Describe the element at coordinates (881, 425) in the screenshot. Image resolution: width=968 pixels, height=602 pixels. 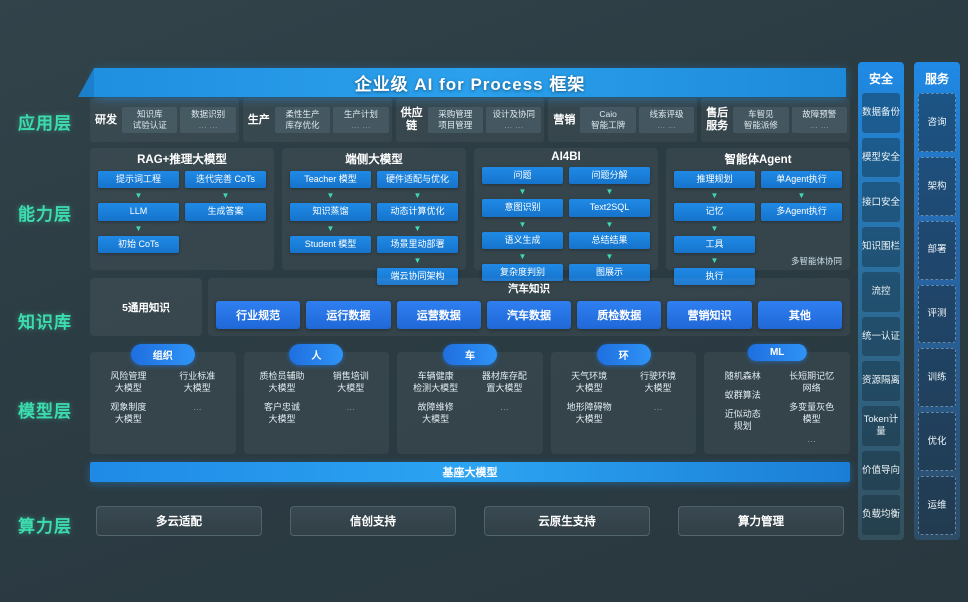
I see `security-item: Token计量` at that location.